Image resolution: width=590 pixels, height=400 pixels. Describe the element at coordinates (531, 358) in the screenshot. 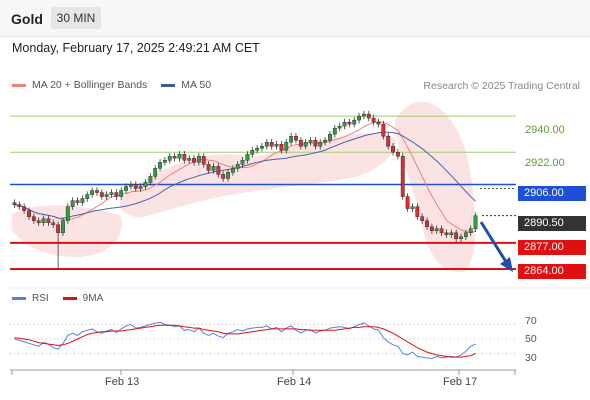

I see `rsi-tick-30: 30` at that location.